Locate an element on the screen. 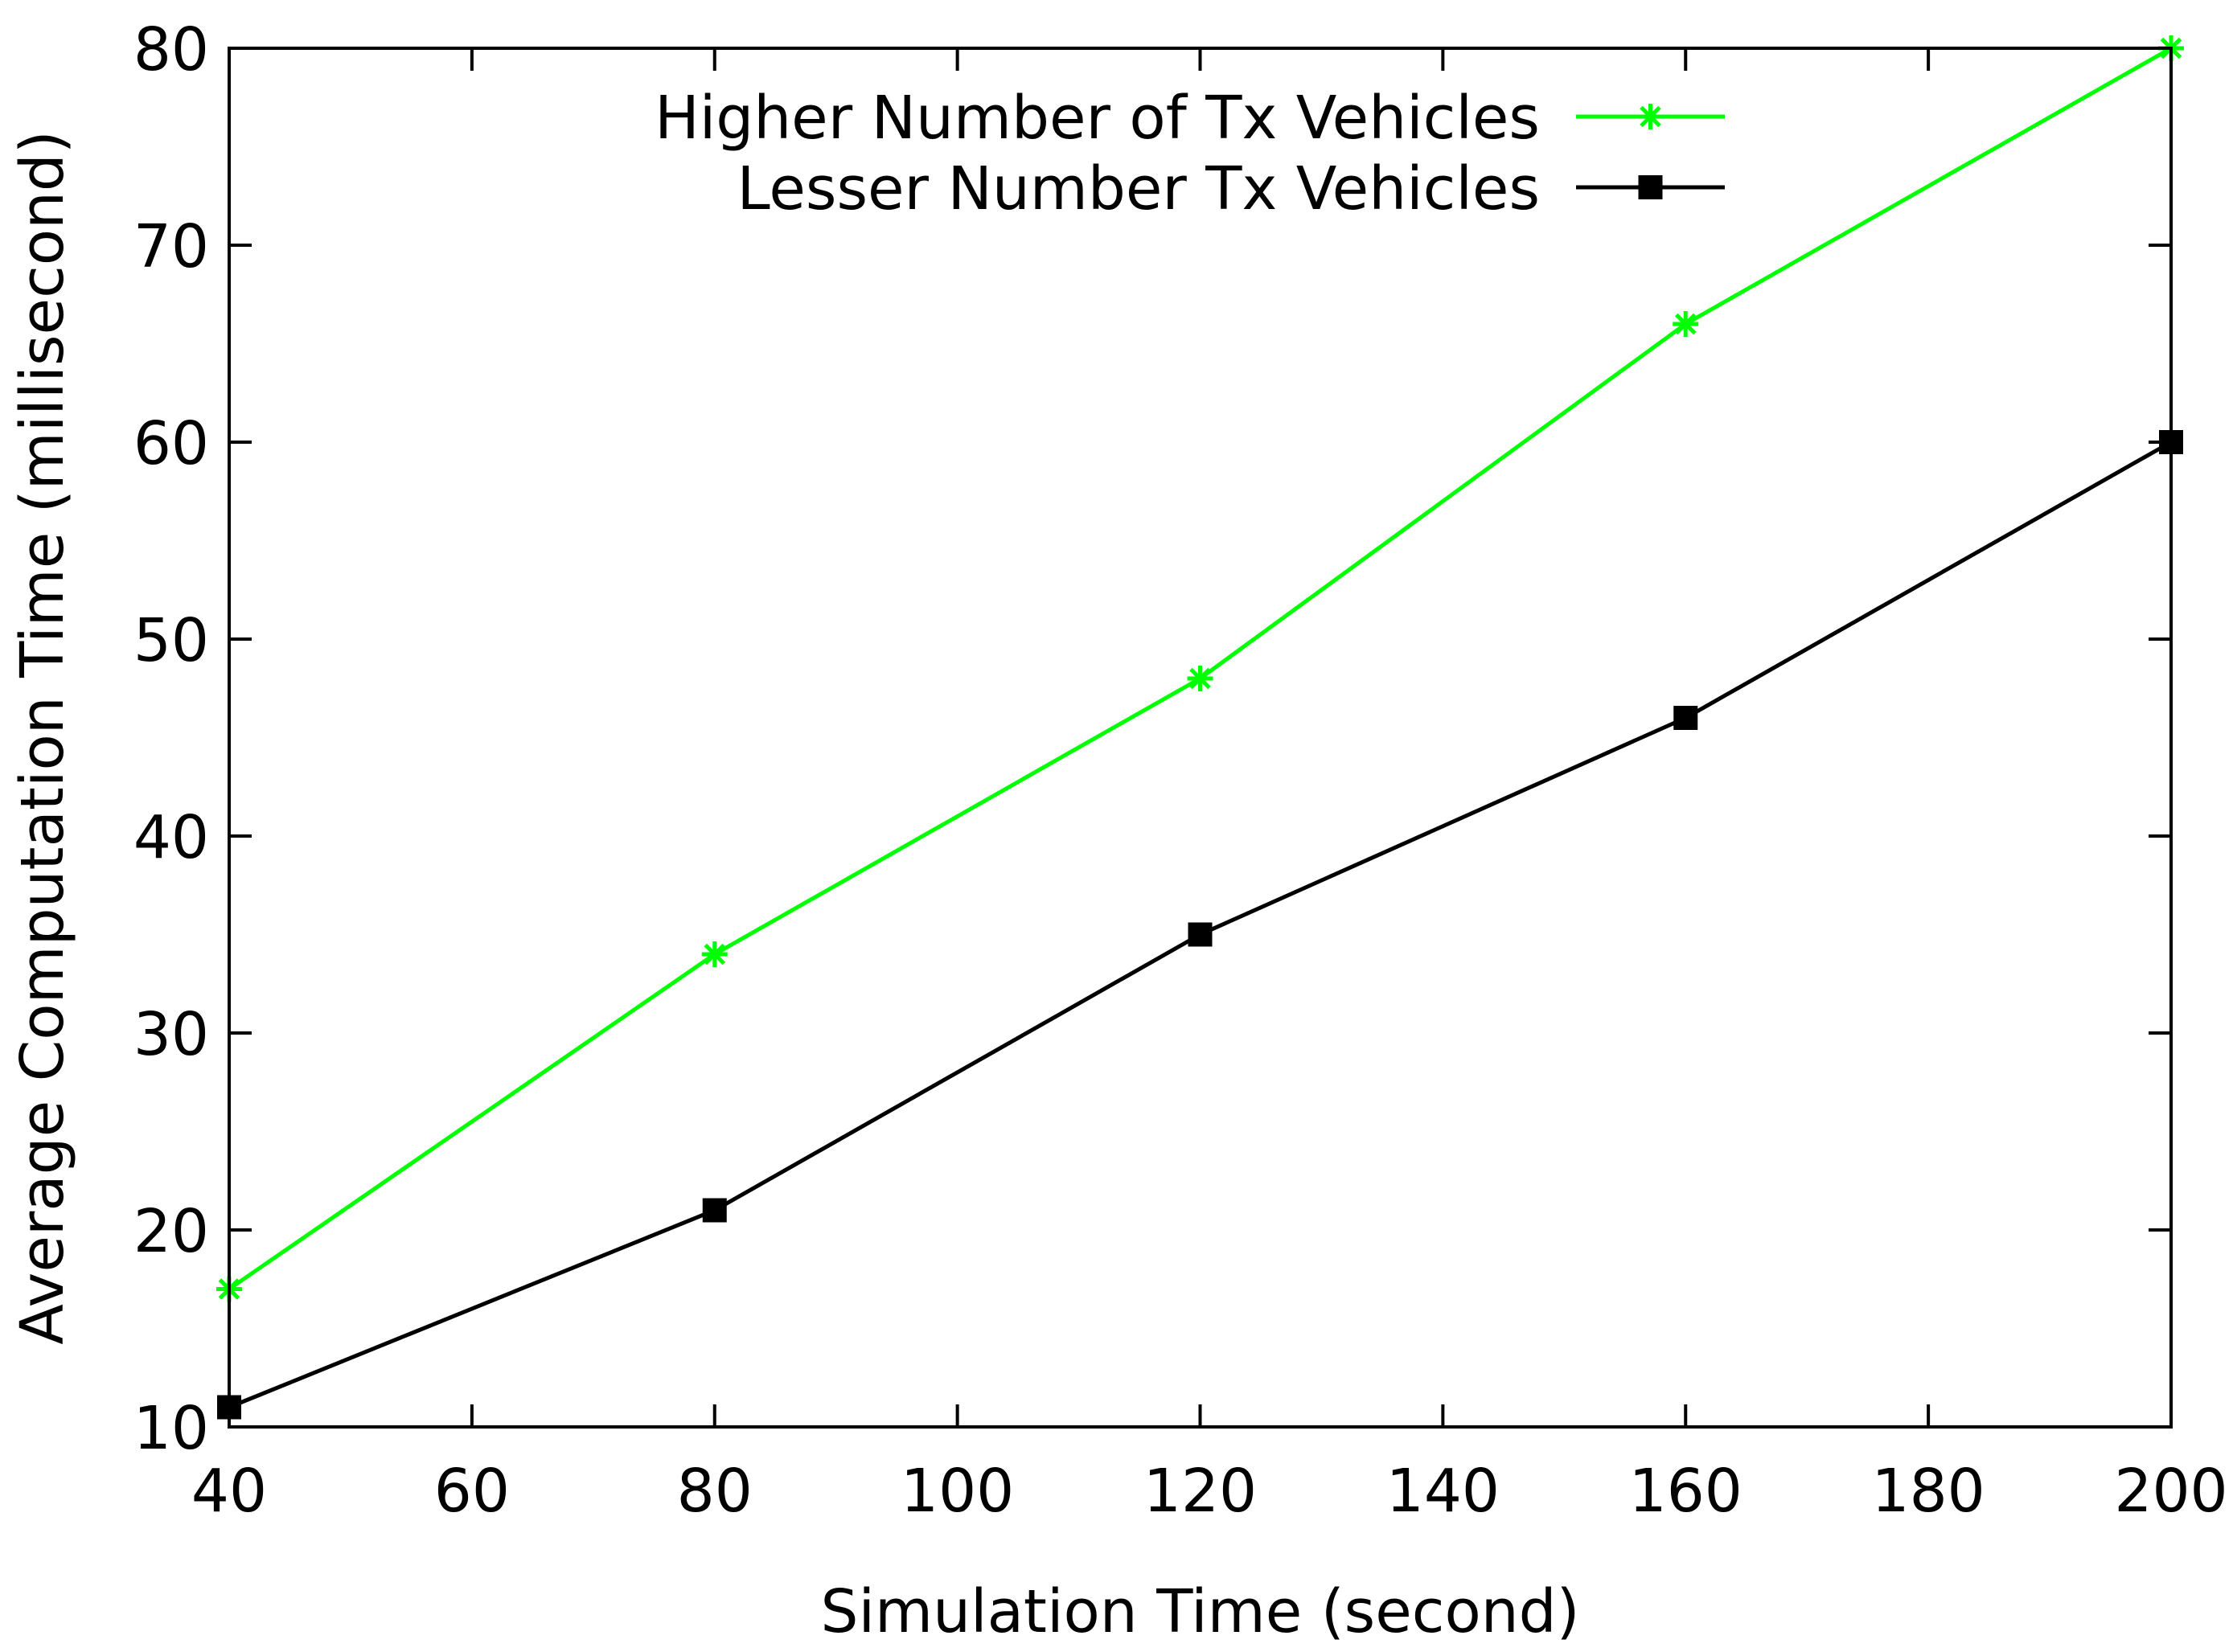 This screenshot has width=2233, height=1652. y-axis-title: Average Computation Time (millisecond) is located at coordinates (43, 737).